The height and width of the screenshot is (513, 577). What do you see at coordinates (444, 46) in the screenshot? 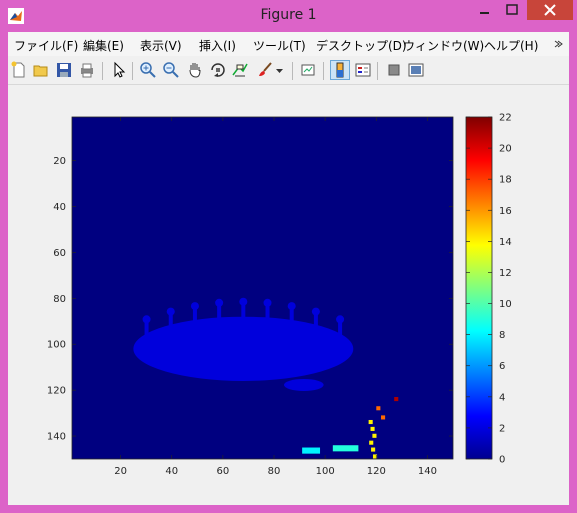
I see `menu-window: ウィンドウ(W)` at bounding box center [444, 46].